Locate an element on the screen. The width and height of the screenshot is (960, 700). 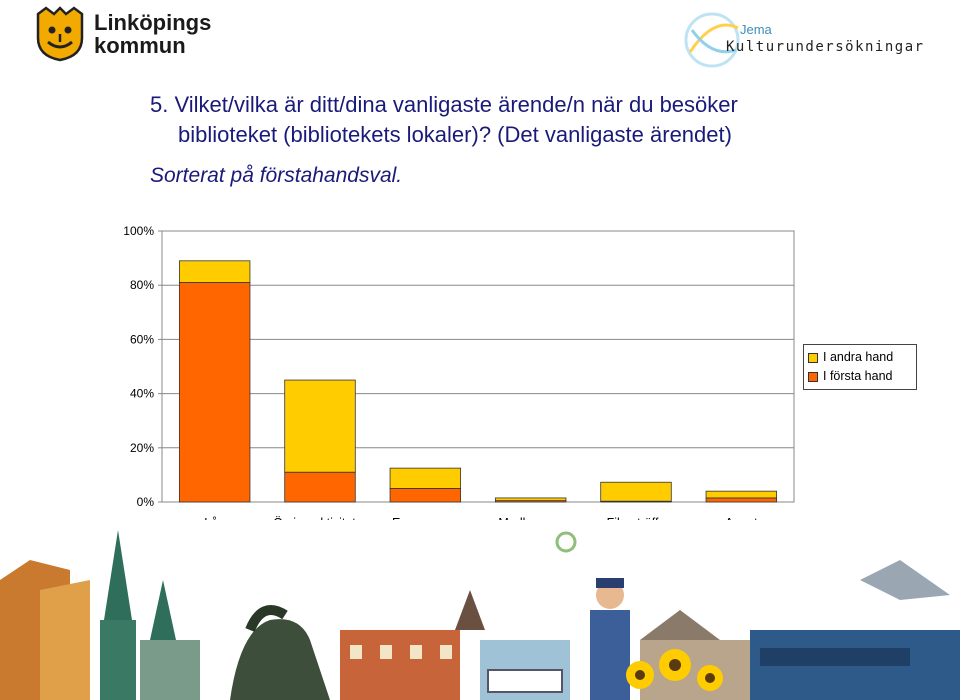
legend-item-andra: I andra hand is located at coordinates (860, 357).